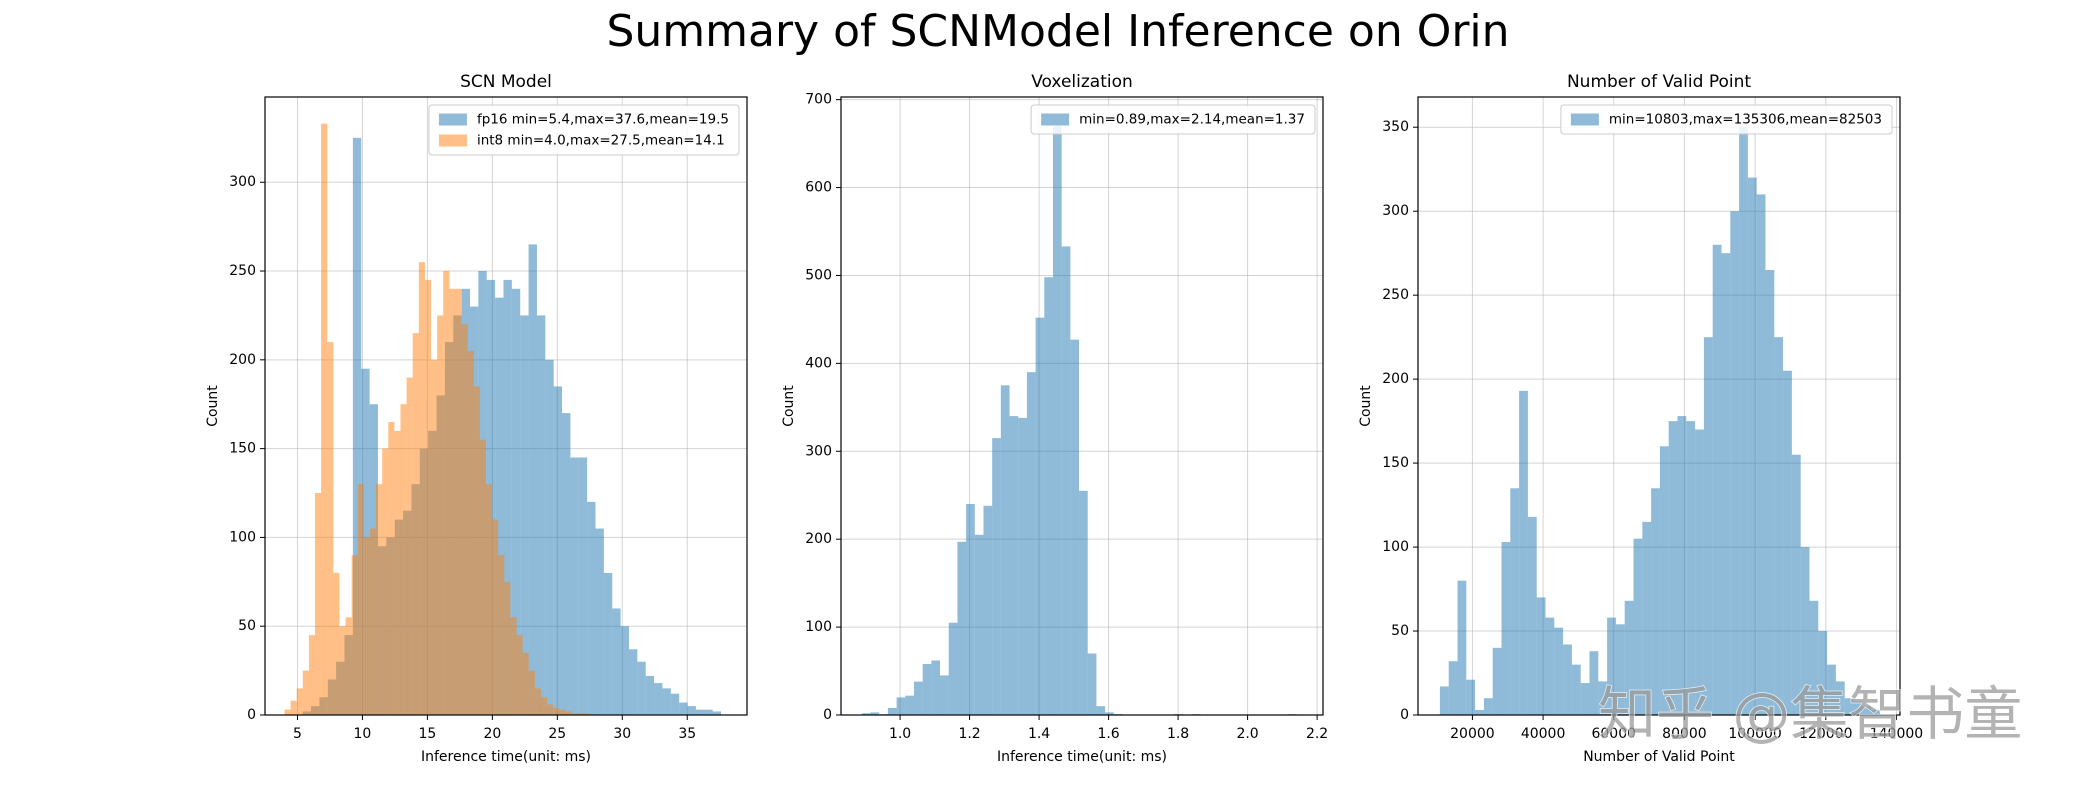 The width and height of the screenshot is (2100, 800). Describe the element at coordinates (363, 734) in the screenshot. I see `x-tick-label: 10` at that location.